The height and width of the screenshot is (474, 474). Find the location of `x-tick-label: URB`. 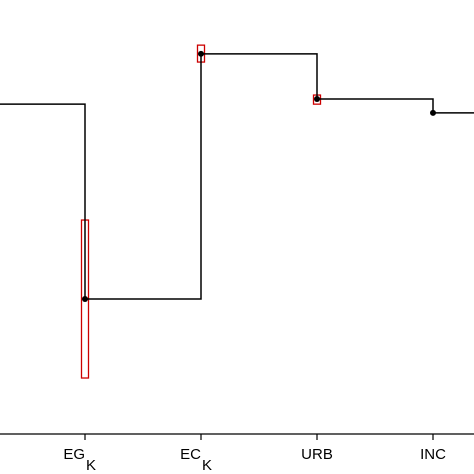

x-tick-label: URB is located at coordinates (317, 454).